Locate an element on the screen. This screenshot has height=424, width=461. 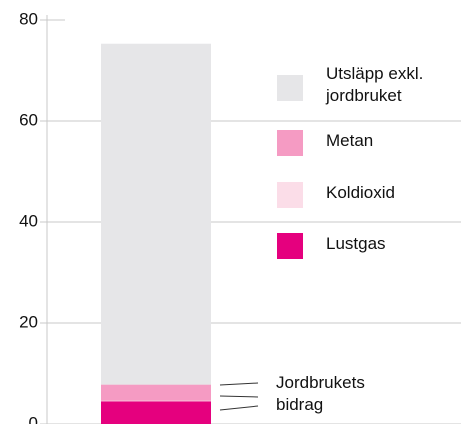
legend-label: Lustgas is located at coordinates (356, 243).